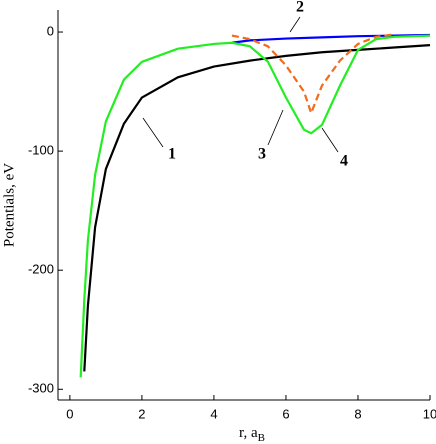  Describe the element at coordinates (50, 30) in the screenshot. I see `y-tick-label: 0` at that location.